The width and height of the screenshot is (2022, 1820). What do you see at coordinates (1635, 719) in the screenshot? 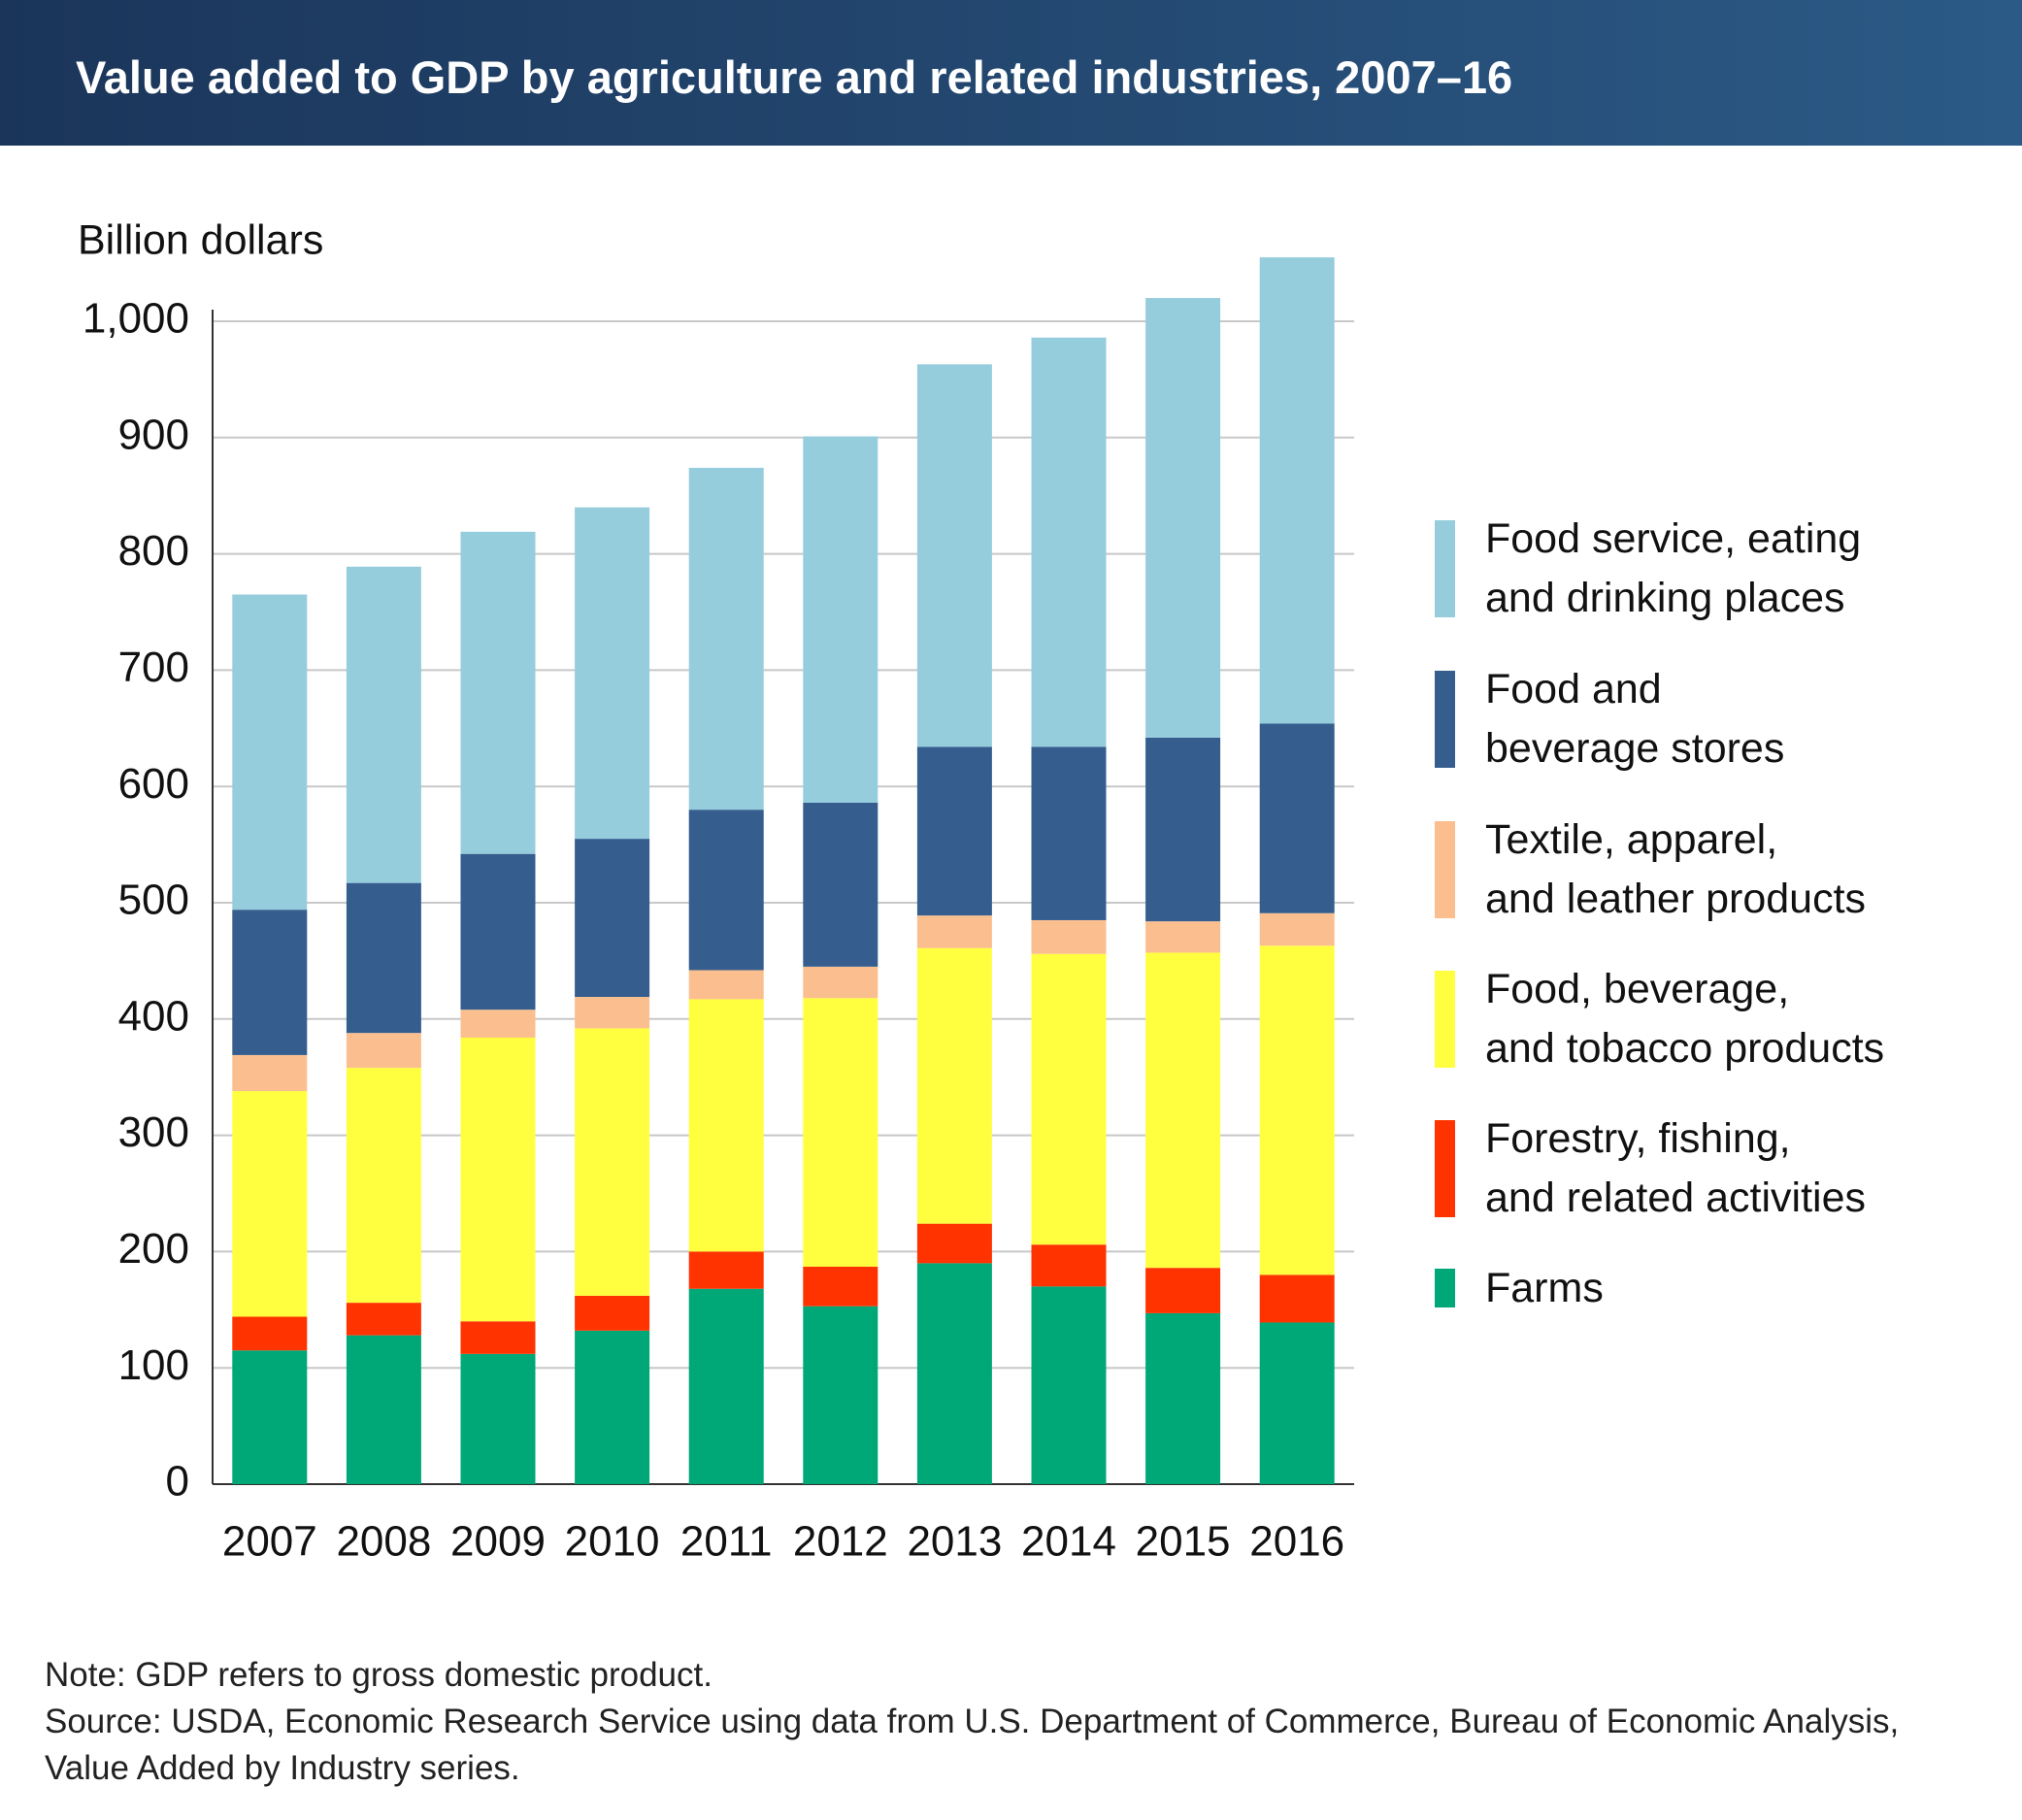
I see `legend-label: Food and beverage stores` at bounding box center [1635, 719].